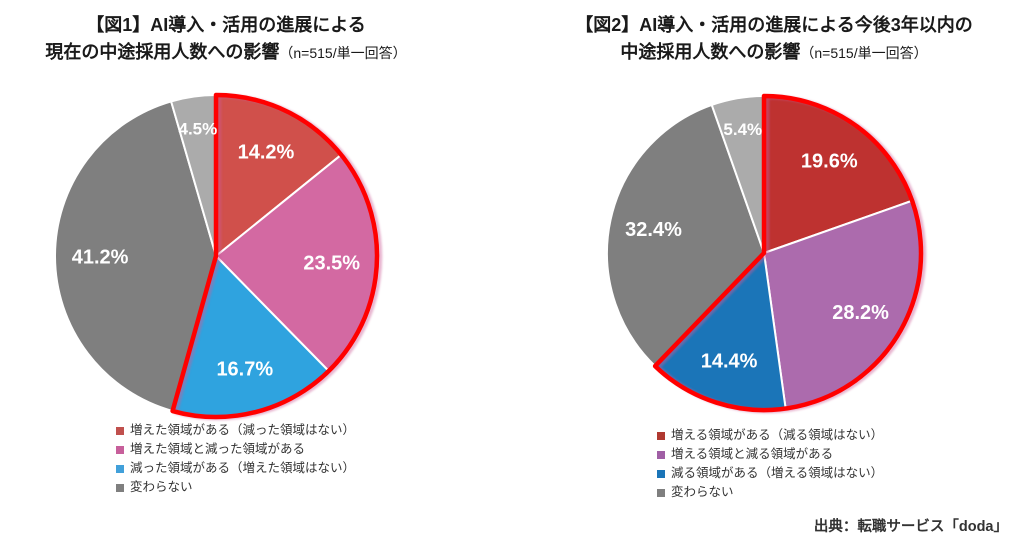 The image size is (1024, 544). Describe the element at coordinates (244, 369) in the screenshot. I see `pie-slice-label: 16.7%` at that location.